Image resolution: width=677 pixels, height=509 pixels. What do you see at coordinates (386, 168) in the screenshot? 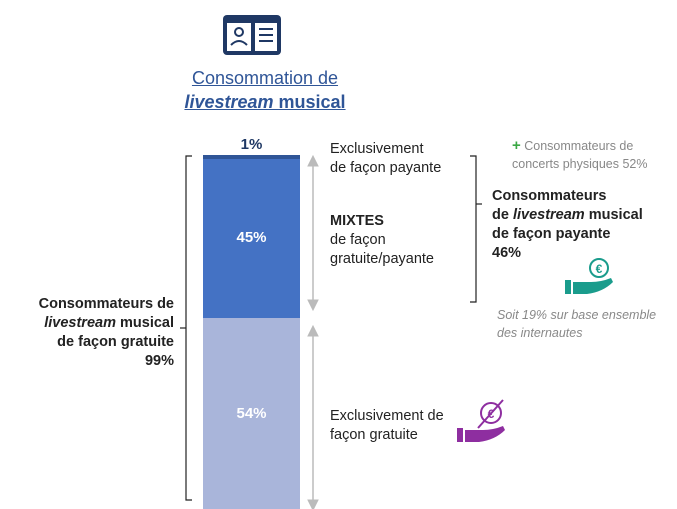
I see `series-detail: de façon payante` at bounding box center [386, 168].